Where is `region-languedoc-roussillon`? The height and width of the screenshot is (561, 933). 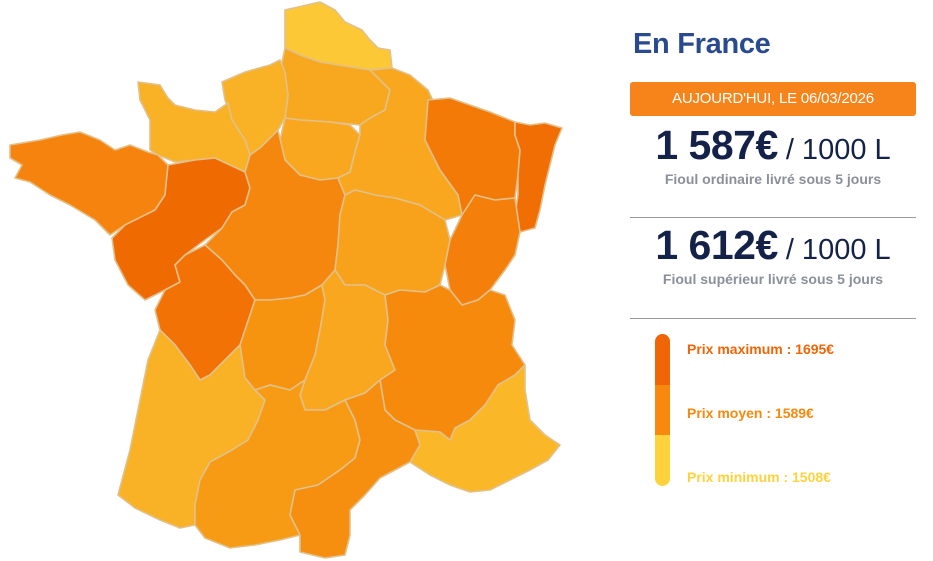 region-languedoc-roussillon is located at coordinates (355, 469).